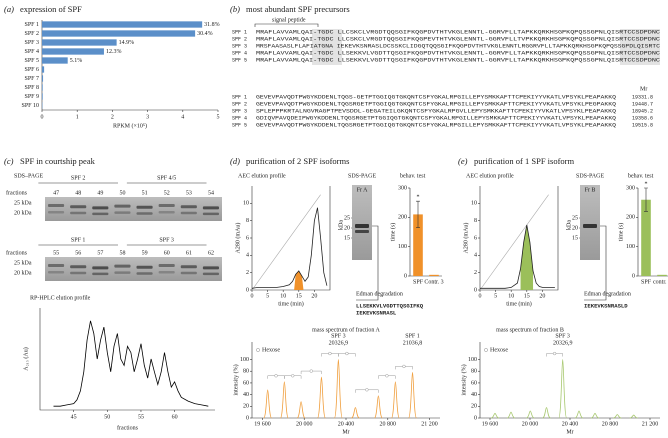 This screenshot has height=438, width=668. What do you see at coordinates (642, 104) in the screenshot?
I see `mr-value: 19448.7` at bounding box center [642, 104].